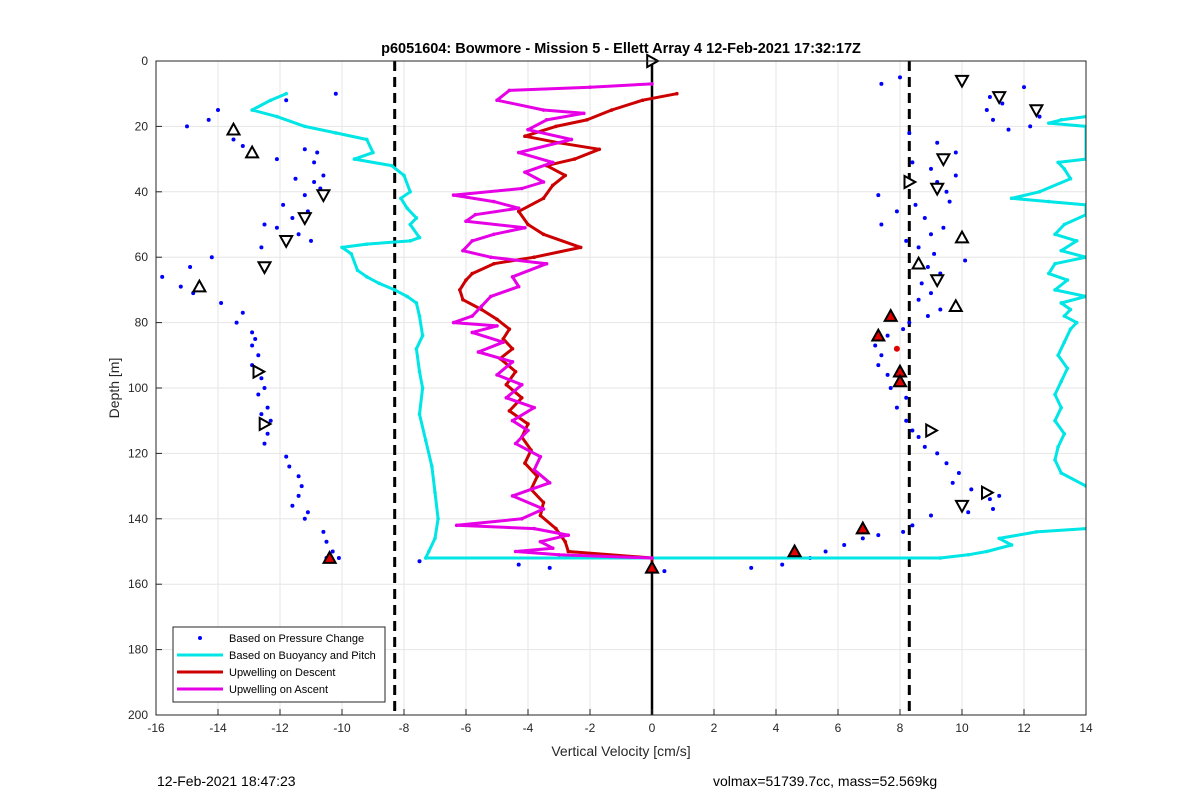  I want to click on x-tick-label: 8, so click(900, 728).